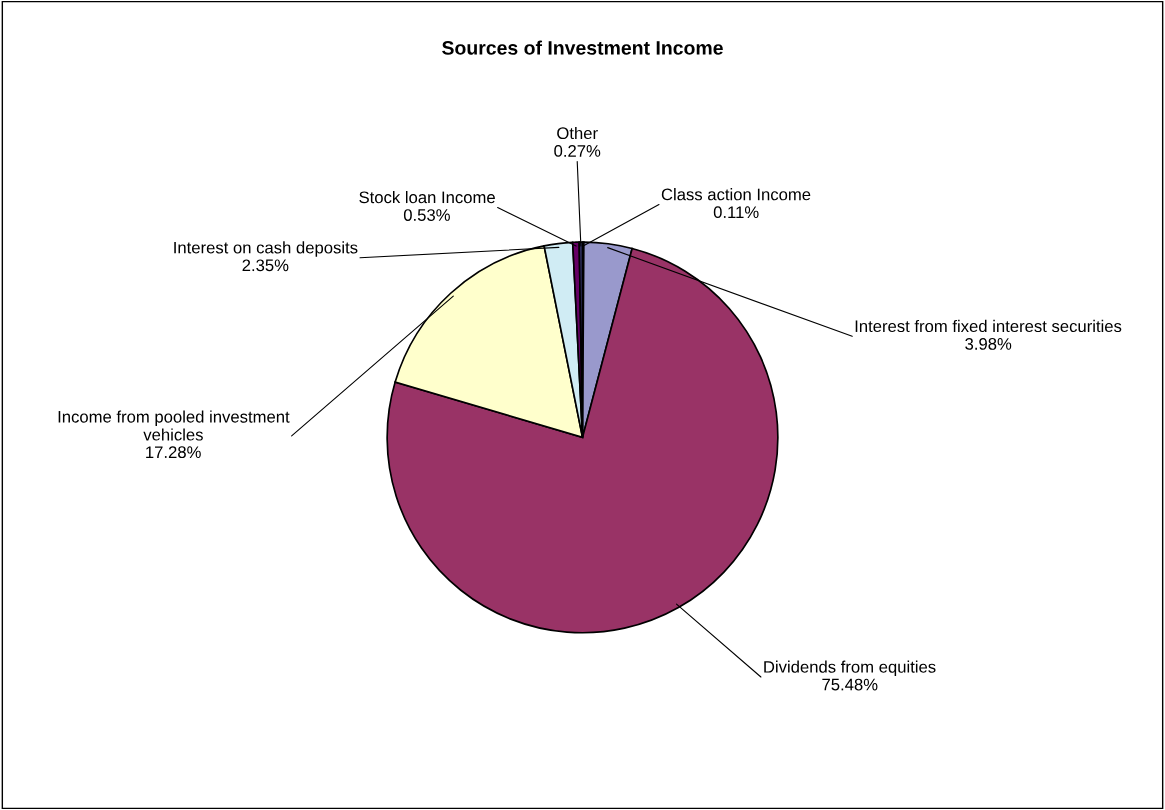 Image resolution: width=1165 pixels, height=810 pixels. Describe the element at coordinates (736, 212) in the screenshot. I see `data-label: 0.11%` at that location.